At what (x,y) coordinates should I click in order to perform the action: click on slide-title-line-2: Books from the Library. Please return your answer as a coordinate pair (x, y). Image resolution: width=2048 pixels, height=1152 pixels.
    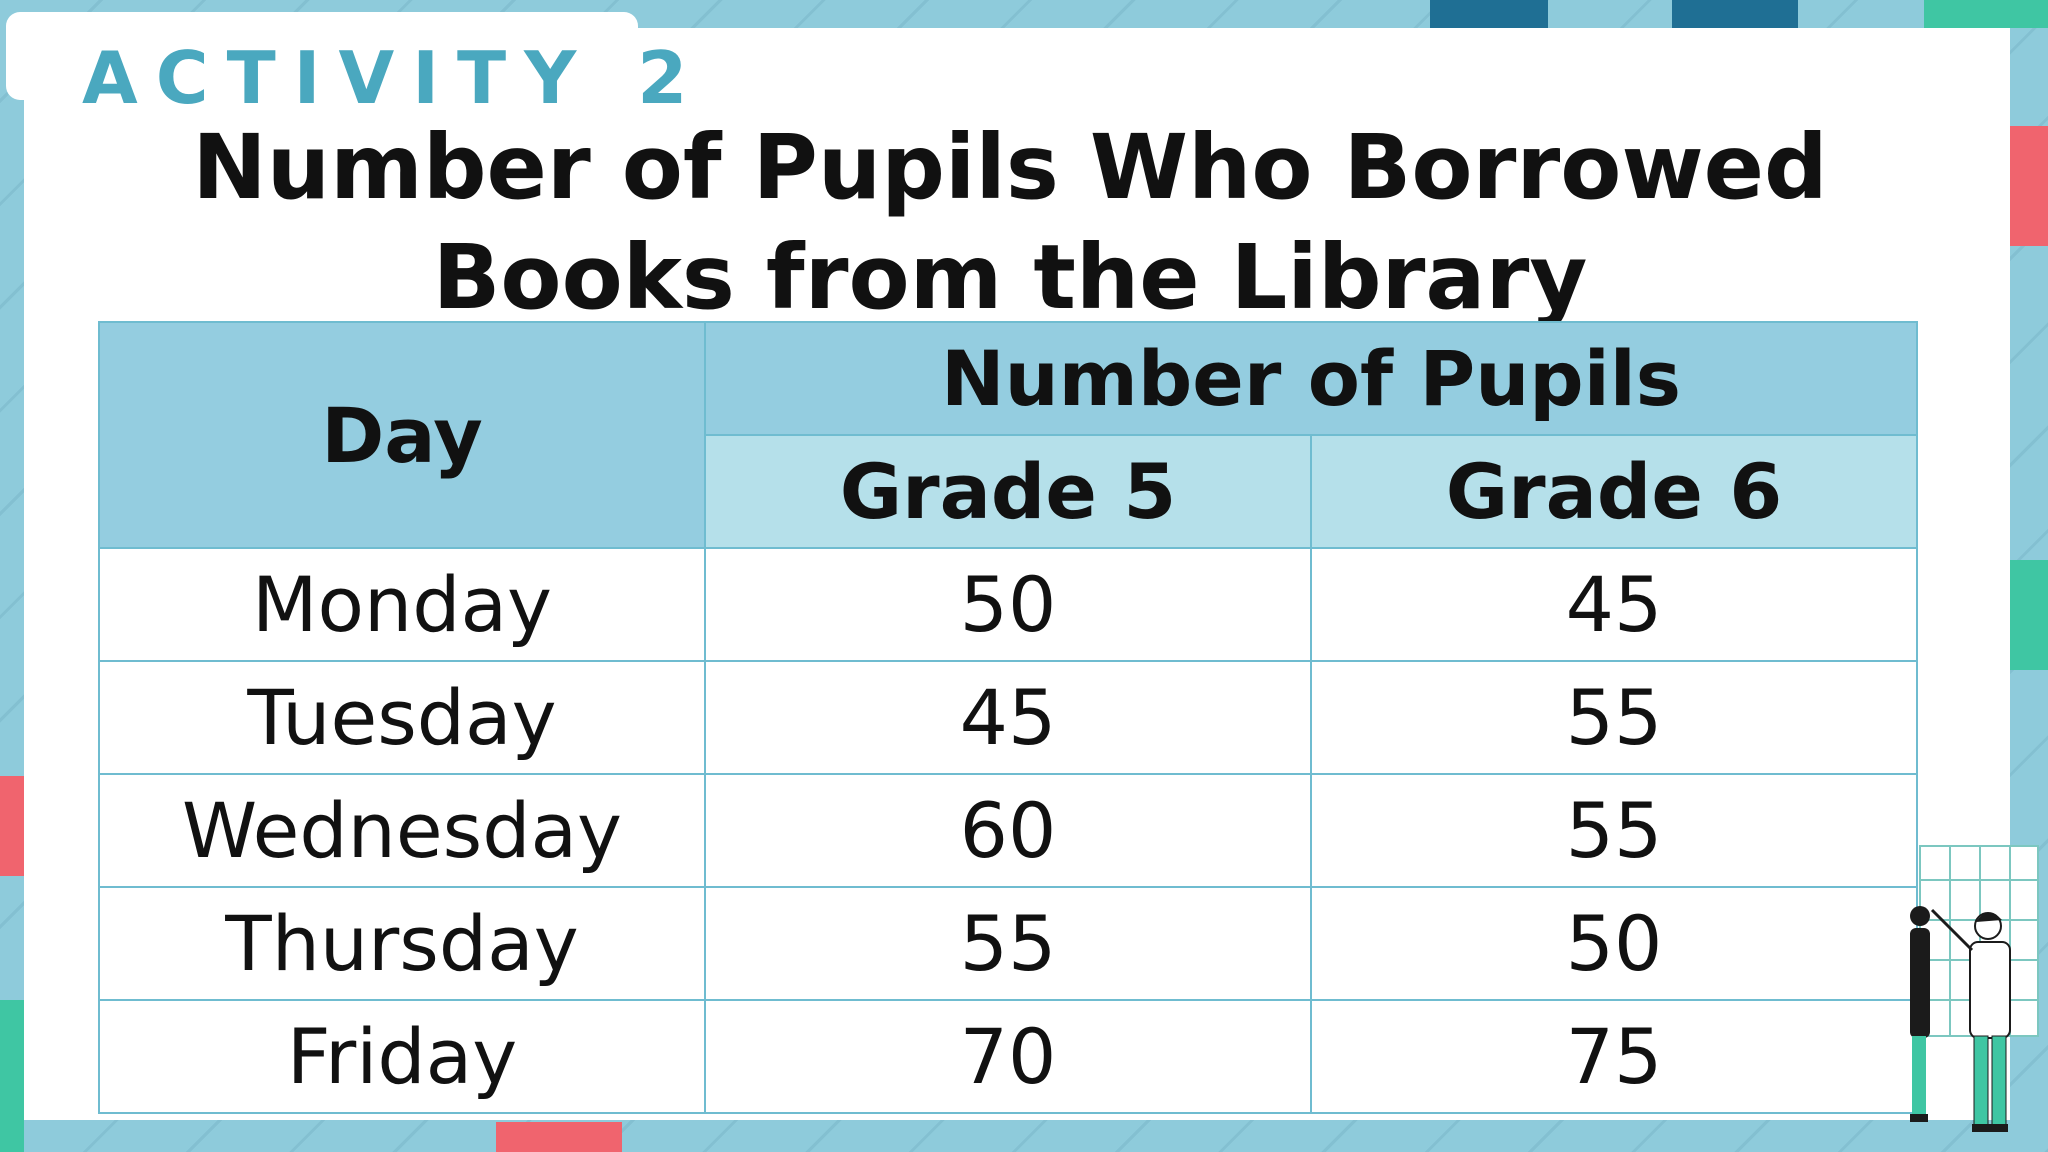
    Looking at the image, I should click on (1010, 277).